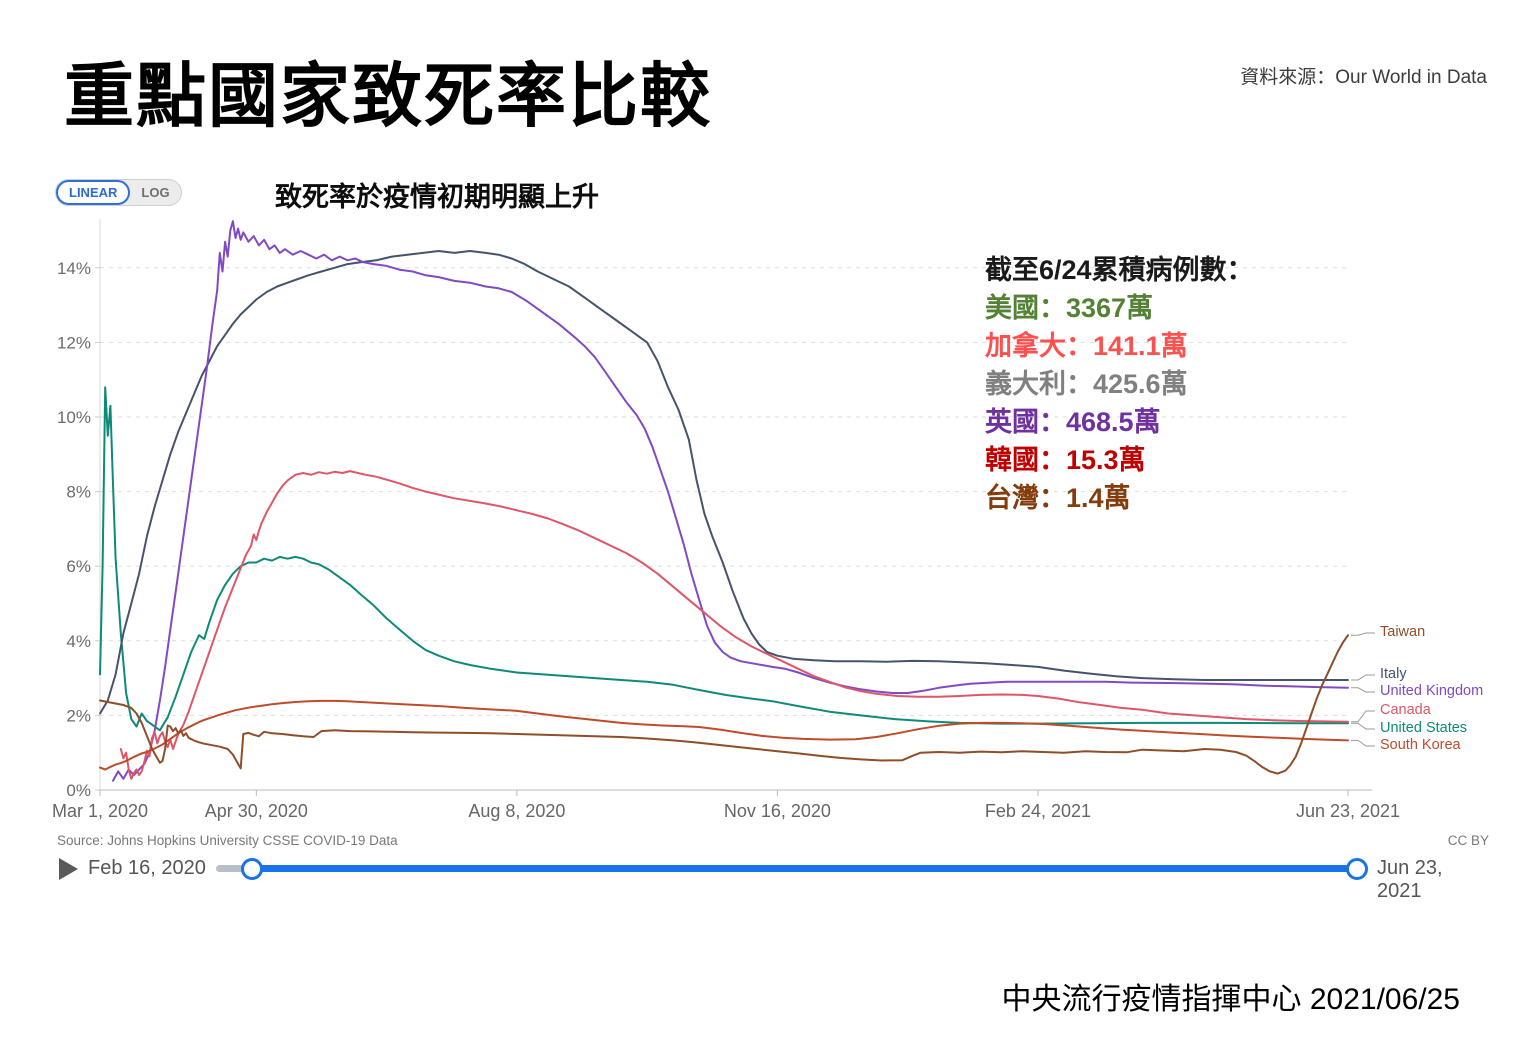 The width and height of the screenshot is (1536, 1060). Describe the element at coordinates (147, 868) in the screenshot. I see `timeline-start-date: Feb 16, 2020` at that location.